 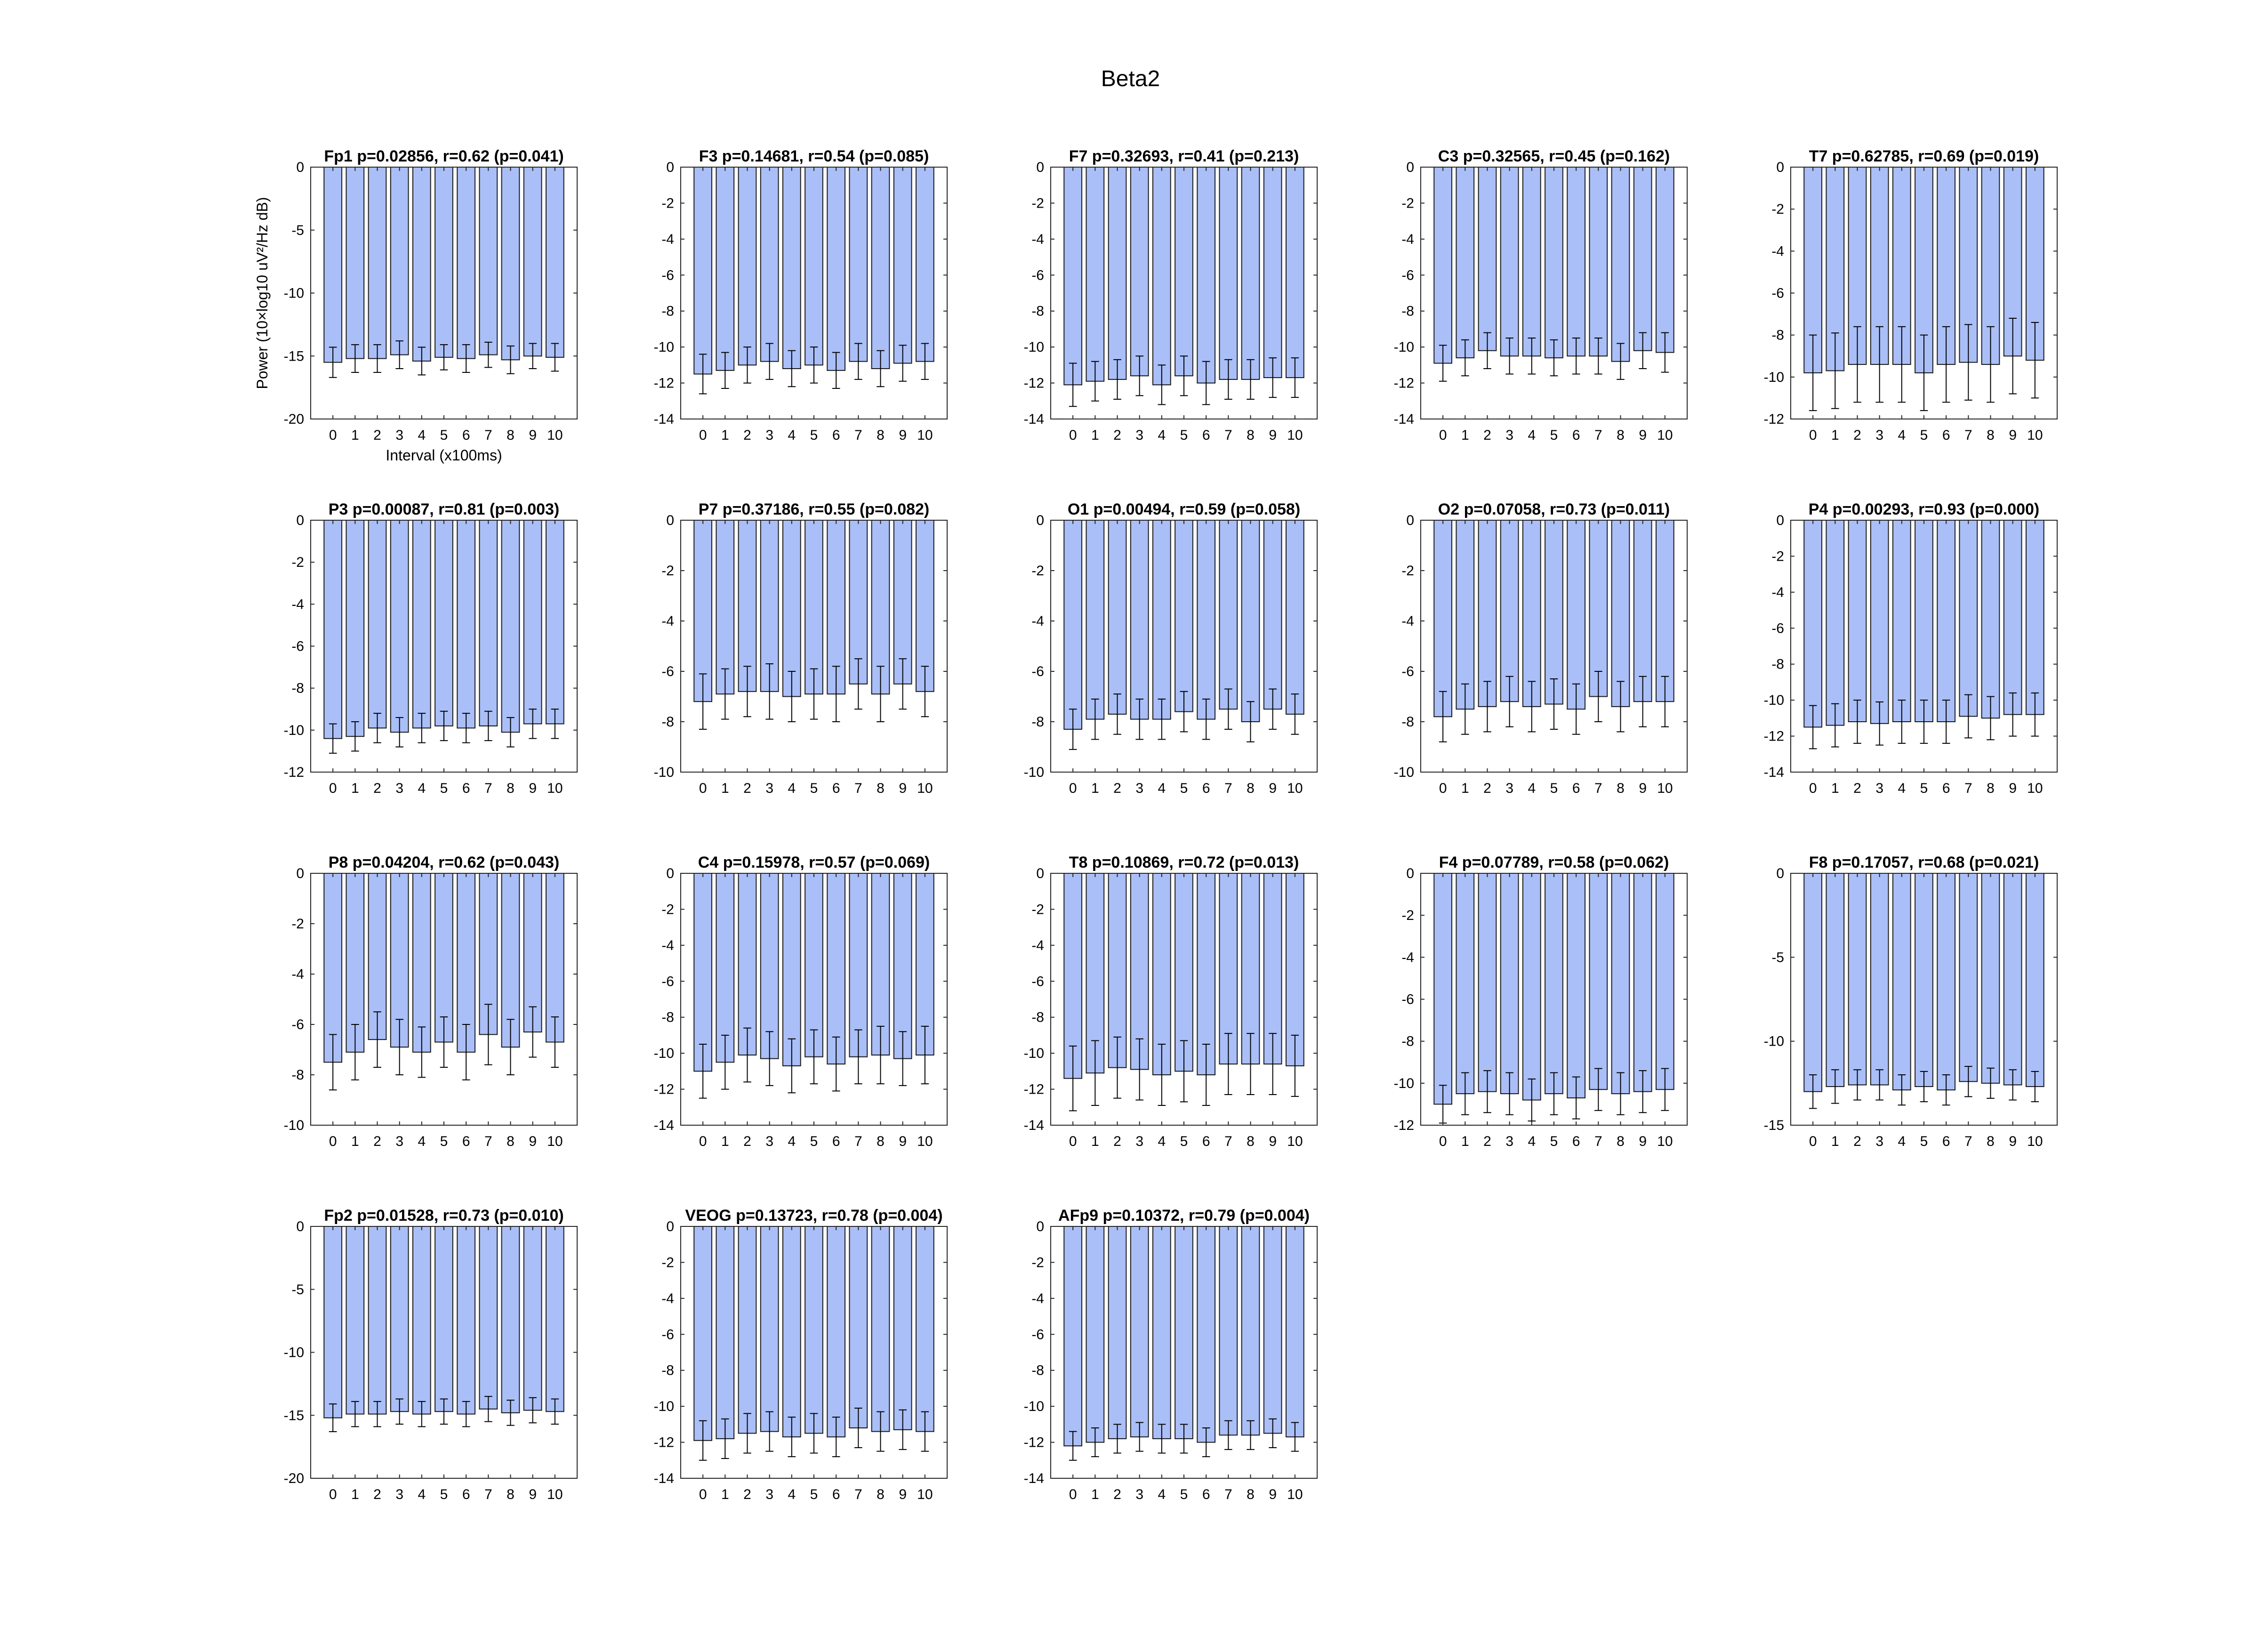 What do you see at coordinates (444, 1216) in the screenshot?
I see `chart-title: Fp2 p=0.01528, r=0.73 (p=0.010)` at bounding box center [444, 1216].